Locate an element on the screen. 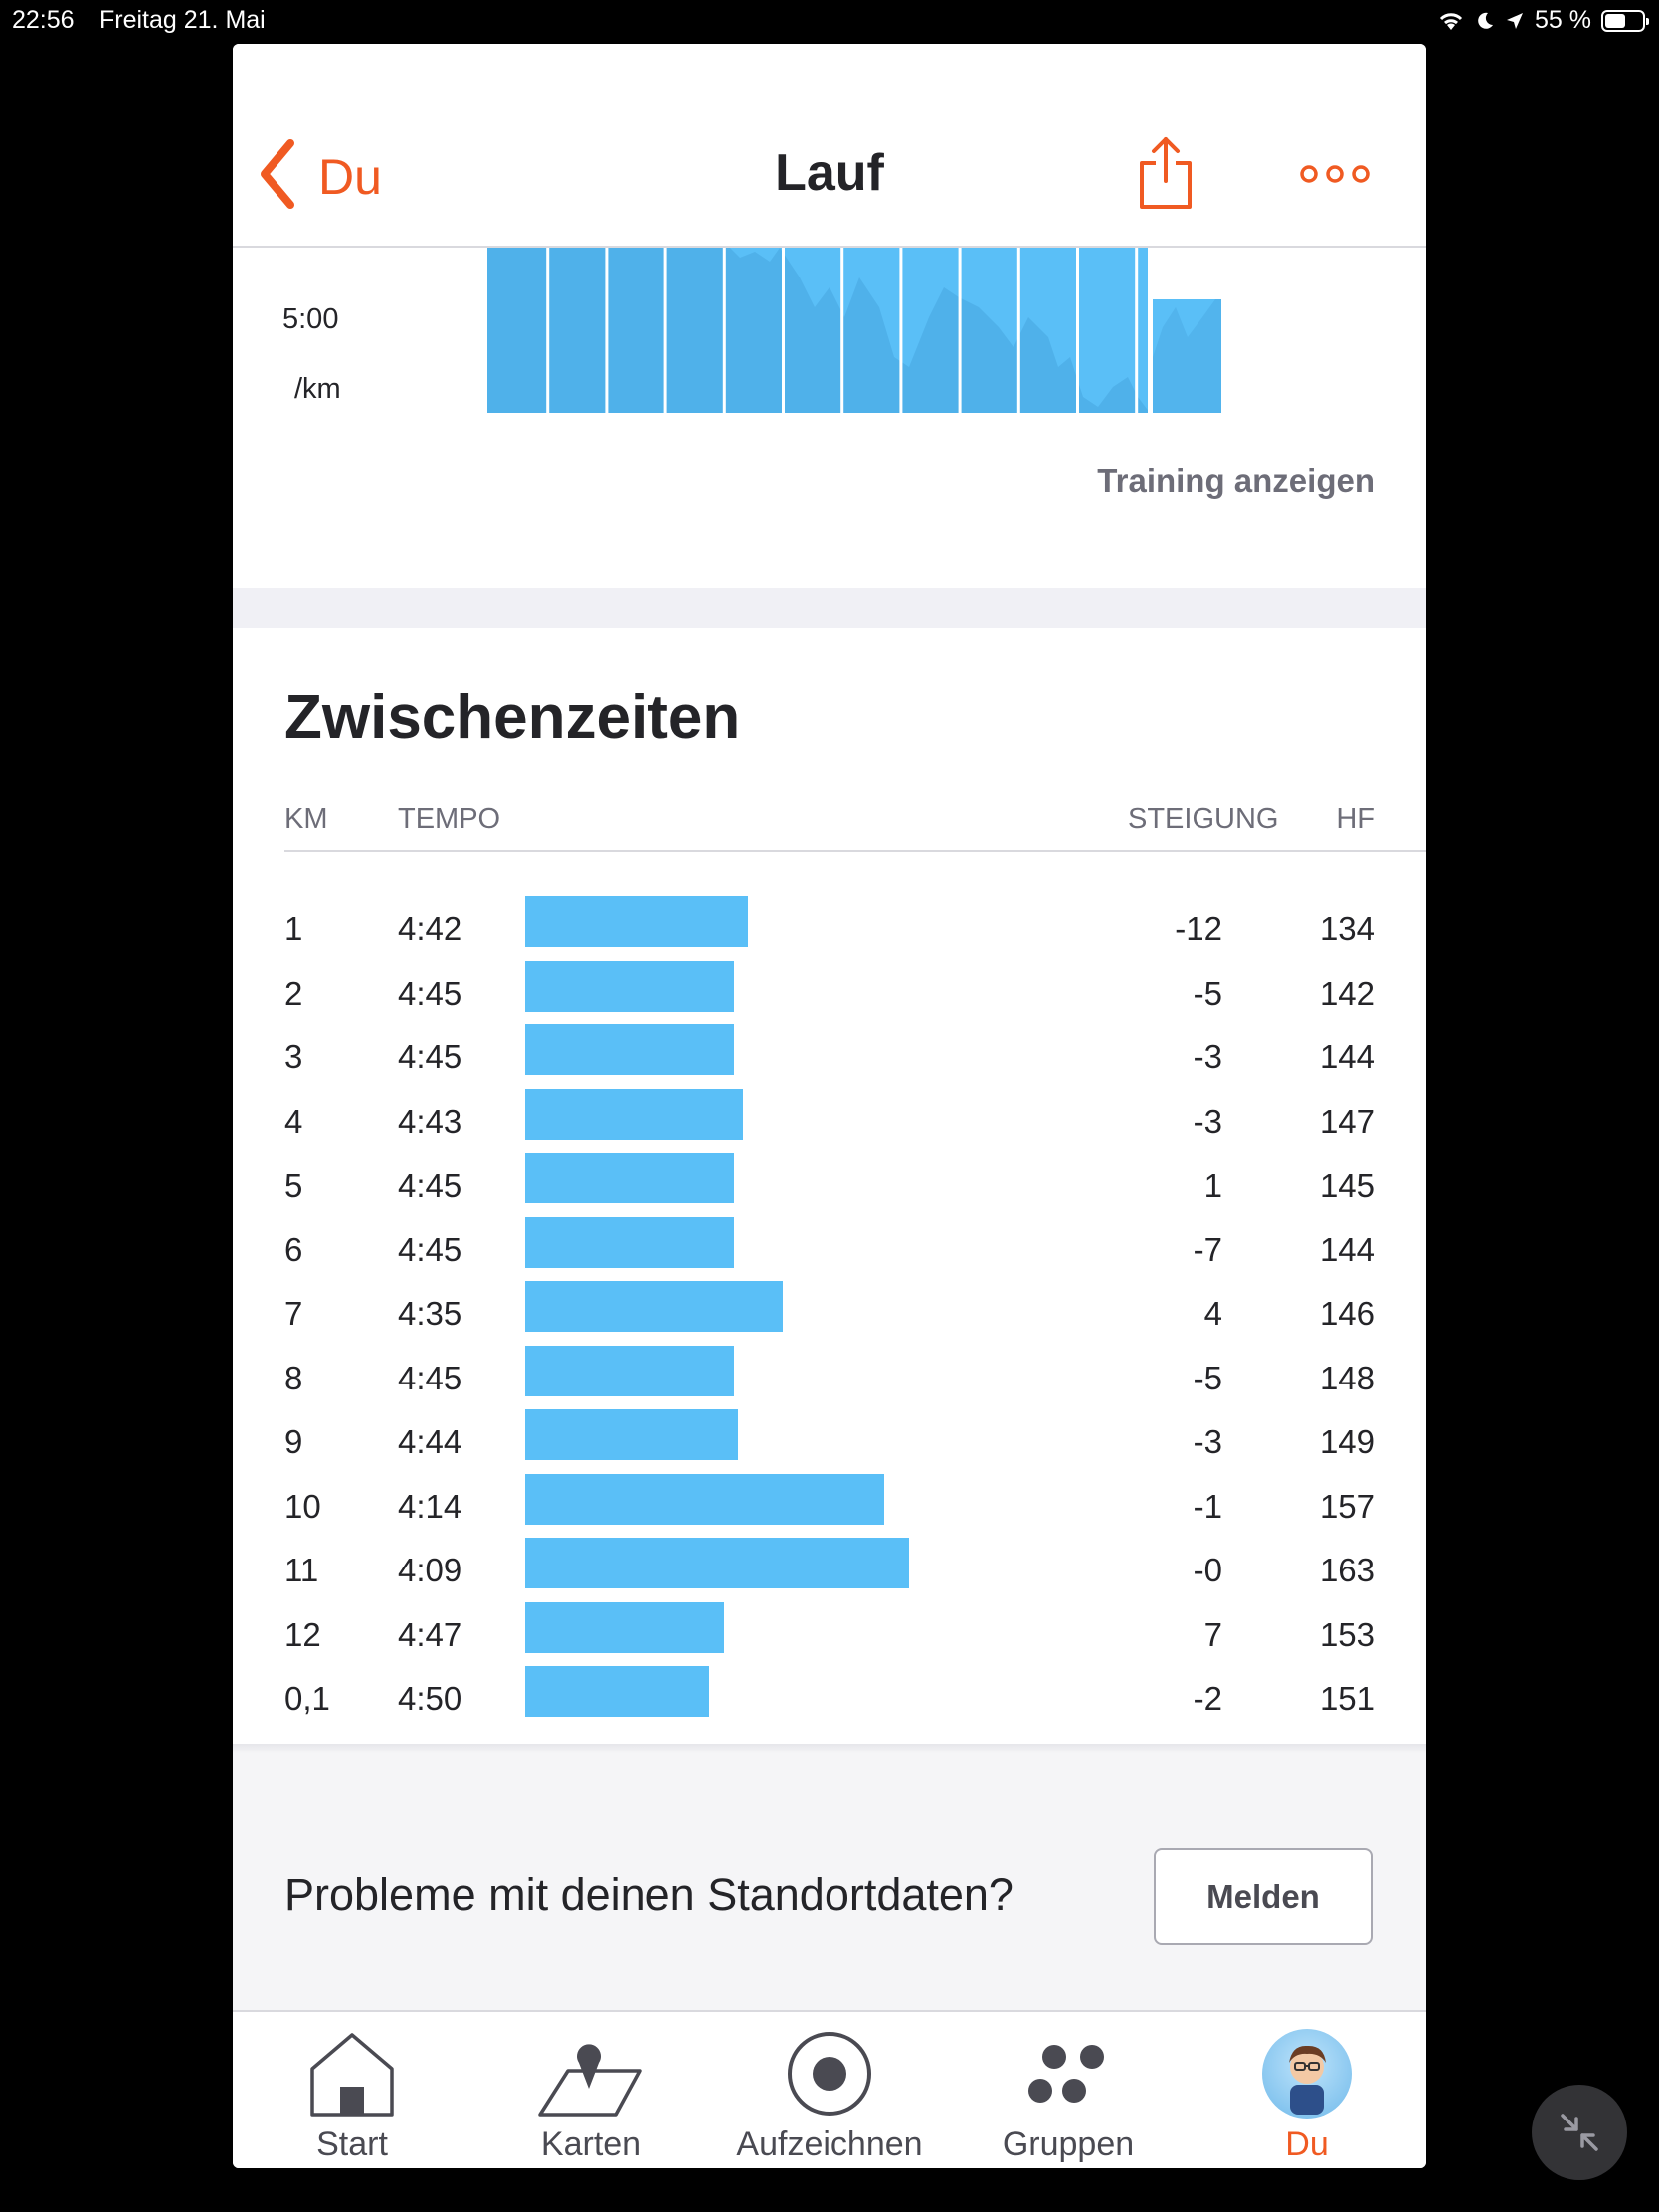 This screenshot has width=1659, height=2212. split-hf: 149 is located at coordinates (1347, 1441).